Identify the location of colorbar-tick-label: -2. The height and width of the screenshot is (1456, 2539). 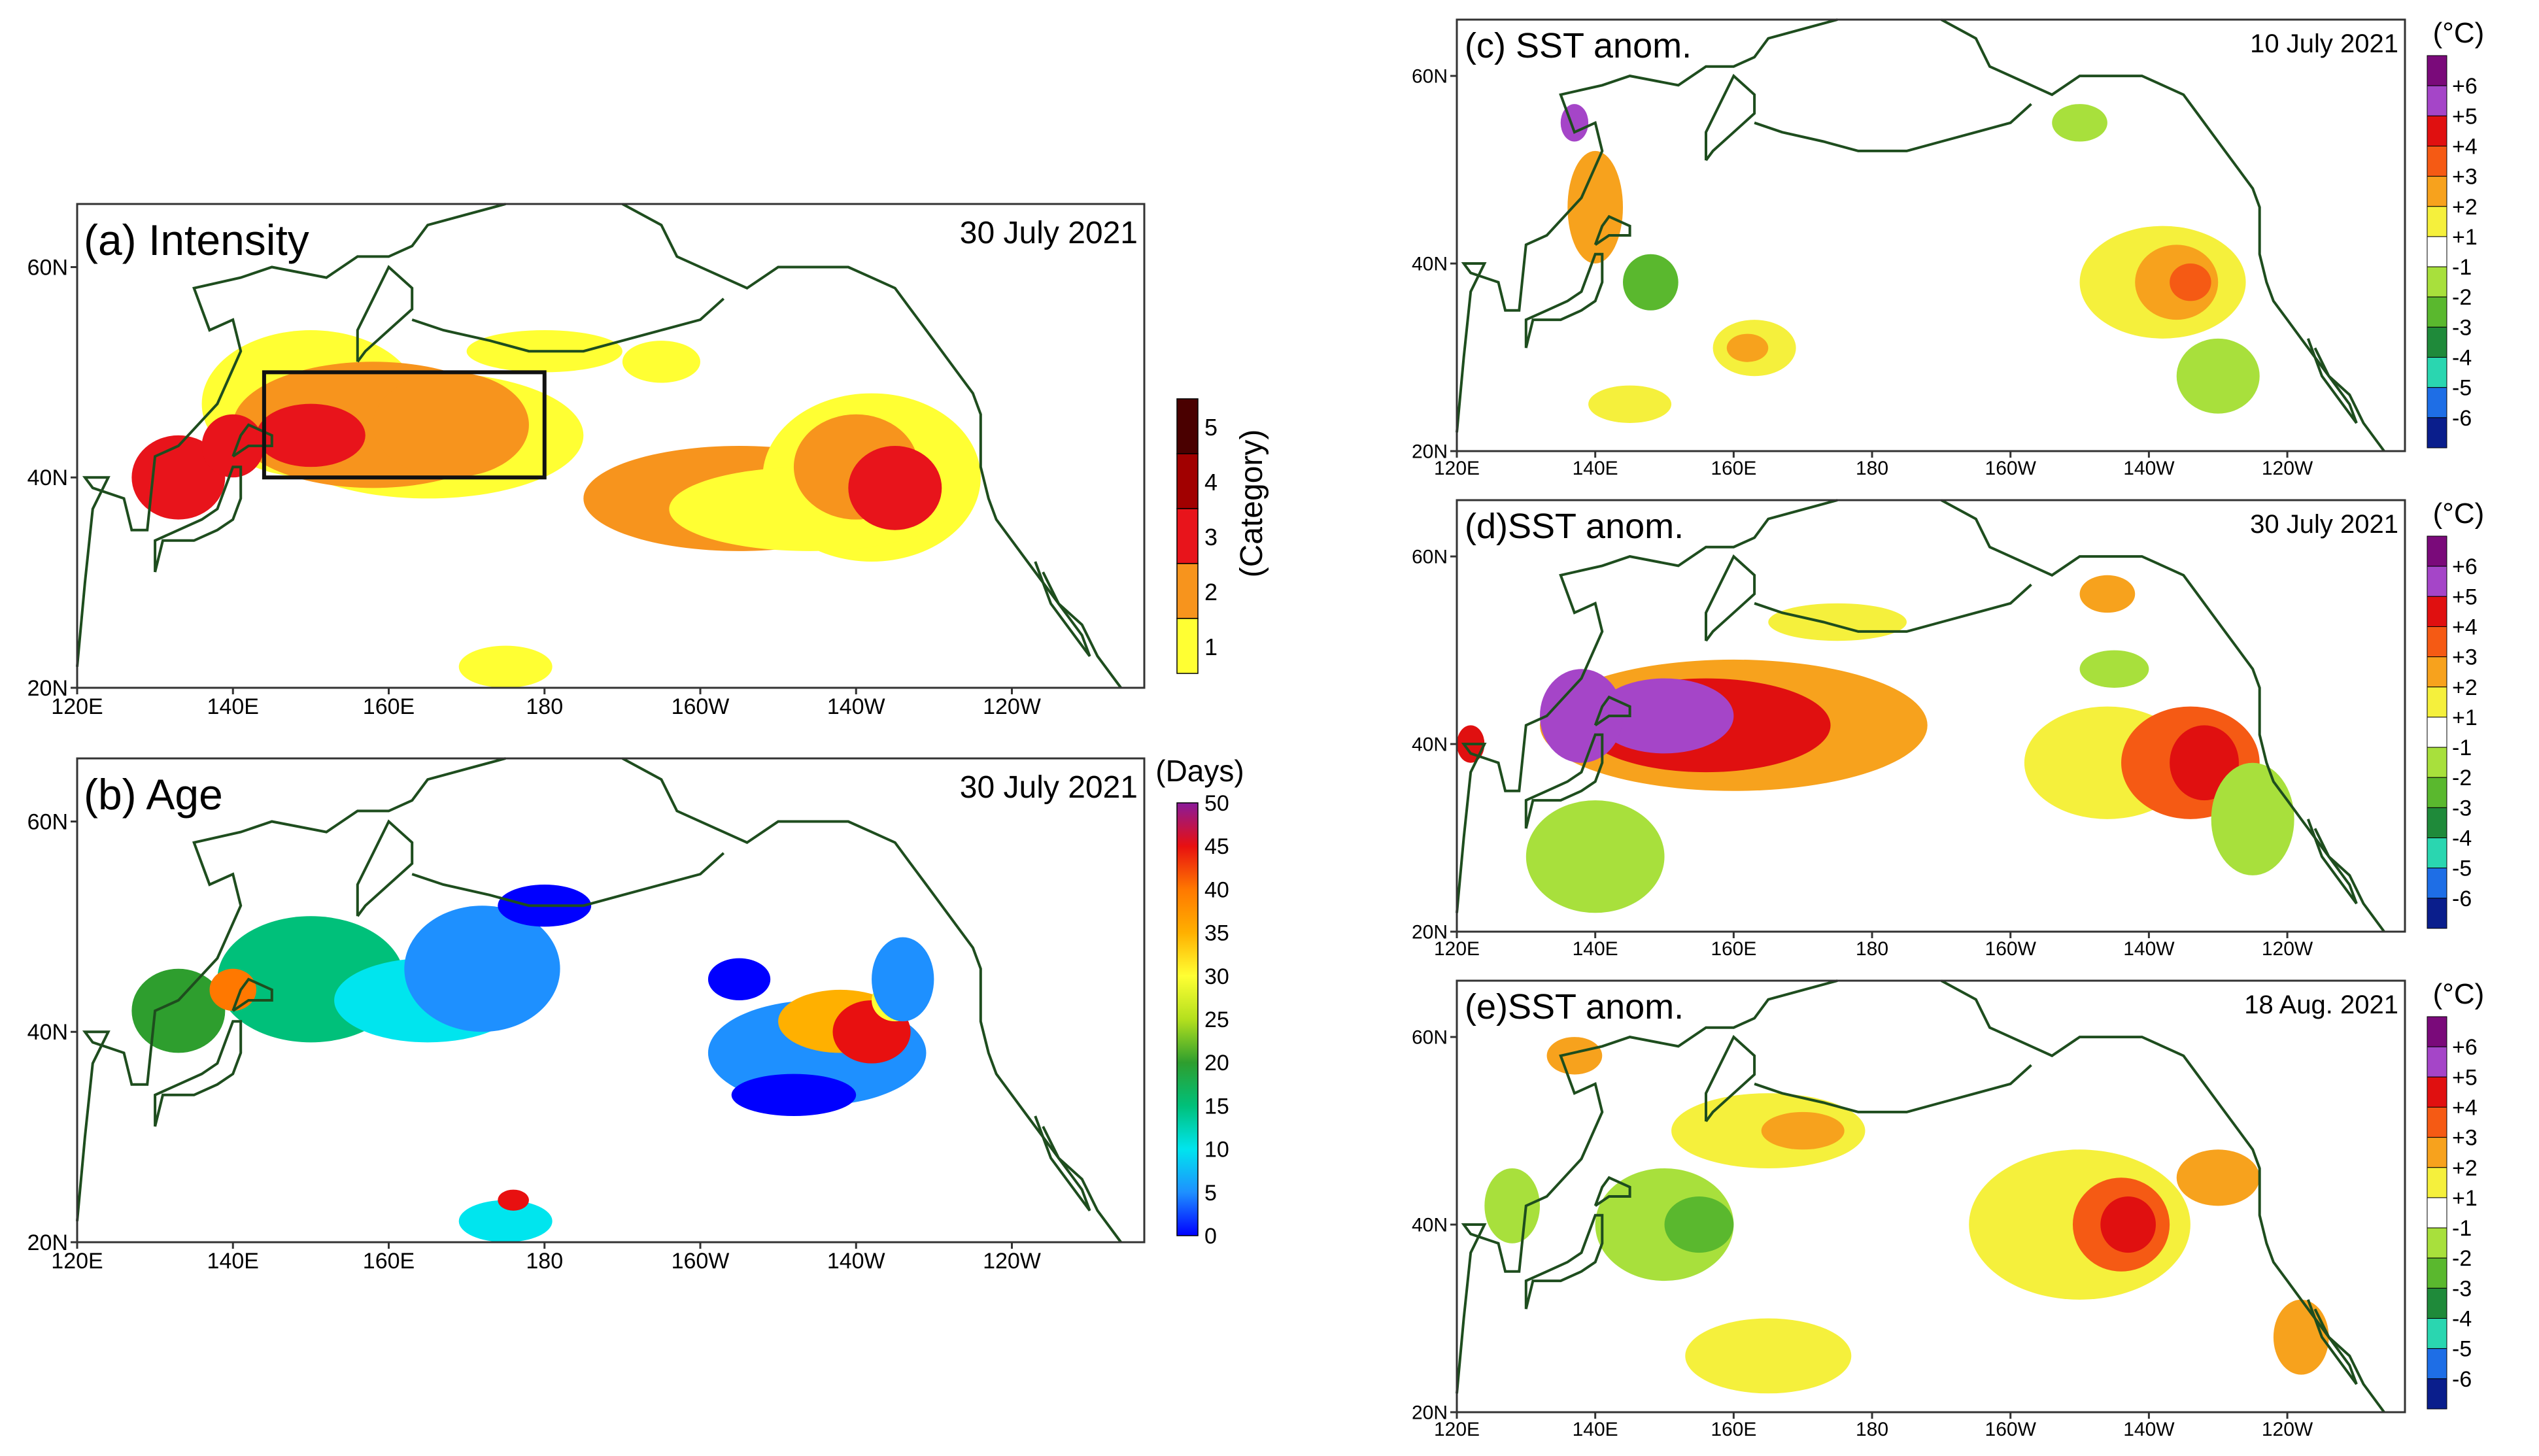
(2462, 1258).